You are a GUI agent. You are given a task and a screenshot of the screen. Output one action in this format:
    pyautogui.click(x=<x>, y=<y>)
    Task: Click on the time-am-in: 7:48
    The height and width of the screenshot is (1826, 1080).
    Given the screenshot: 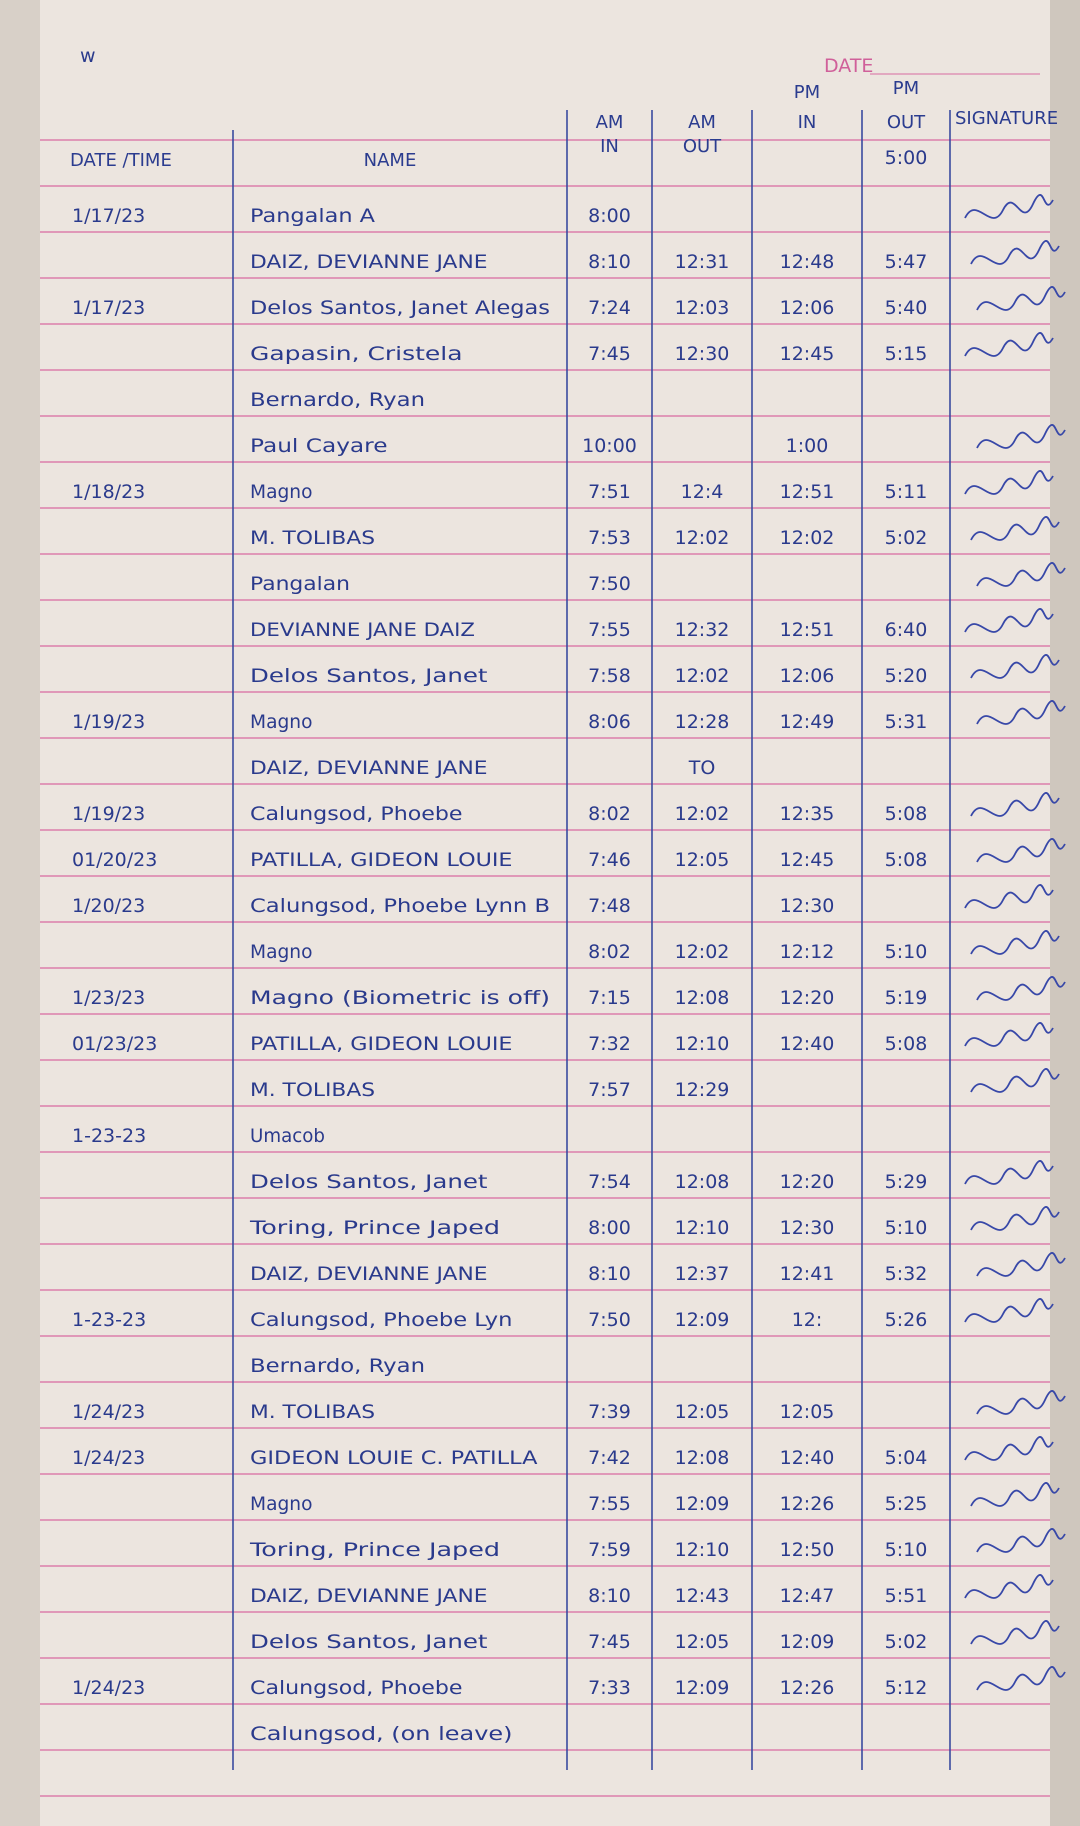 What is the action you would take?
    pyautogui.click(x=609, y=906)
    